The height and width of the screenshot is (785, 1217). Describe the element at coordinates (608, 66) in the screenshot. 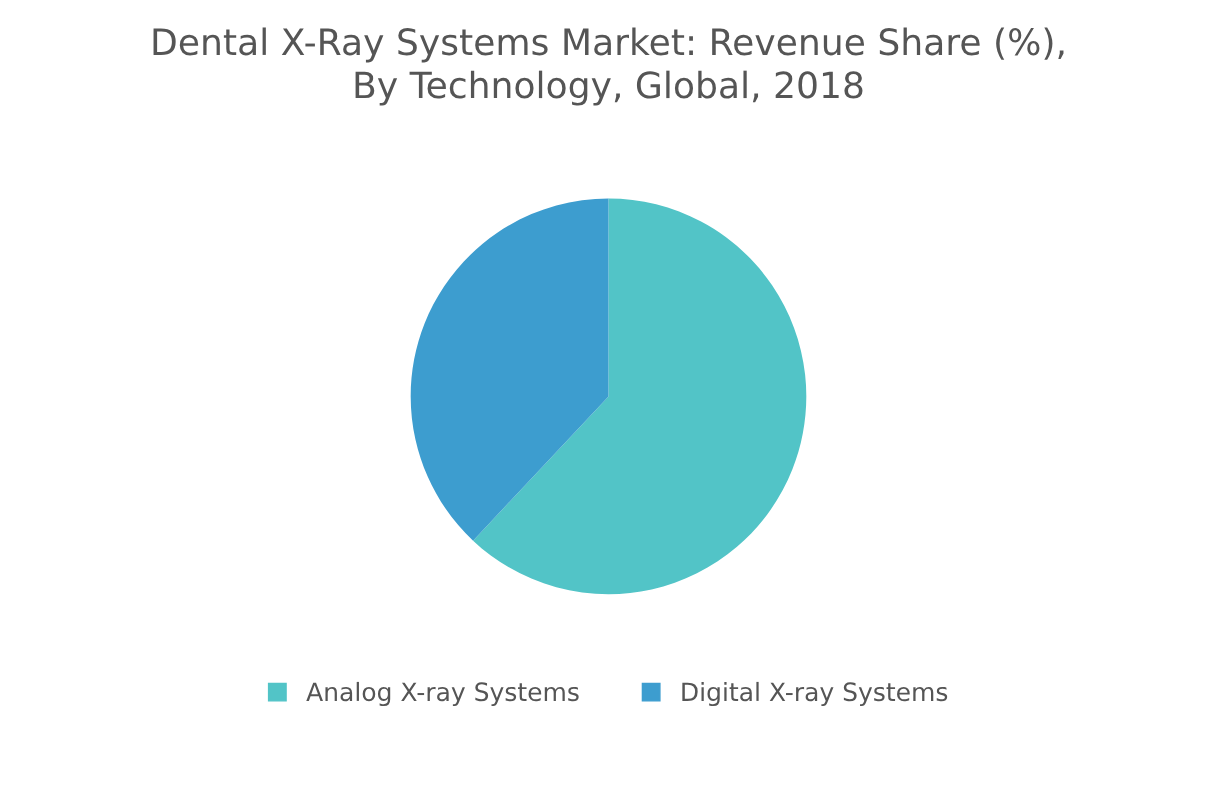

I see `chart-title: Dental X-Ray Systems Market: Revenue Share (%), By Technology, Global, 2018` at that location.